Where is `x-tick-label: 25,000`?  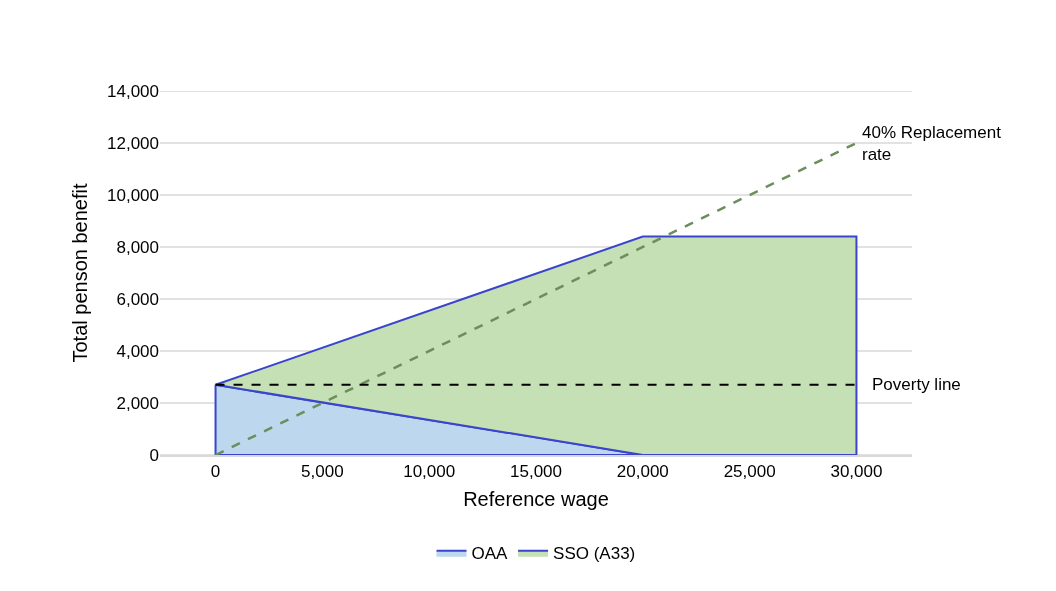 x-tick-label: 25,000 is located at coordinates (749, 472).